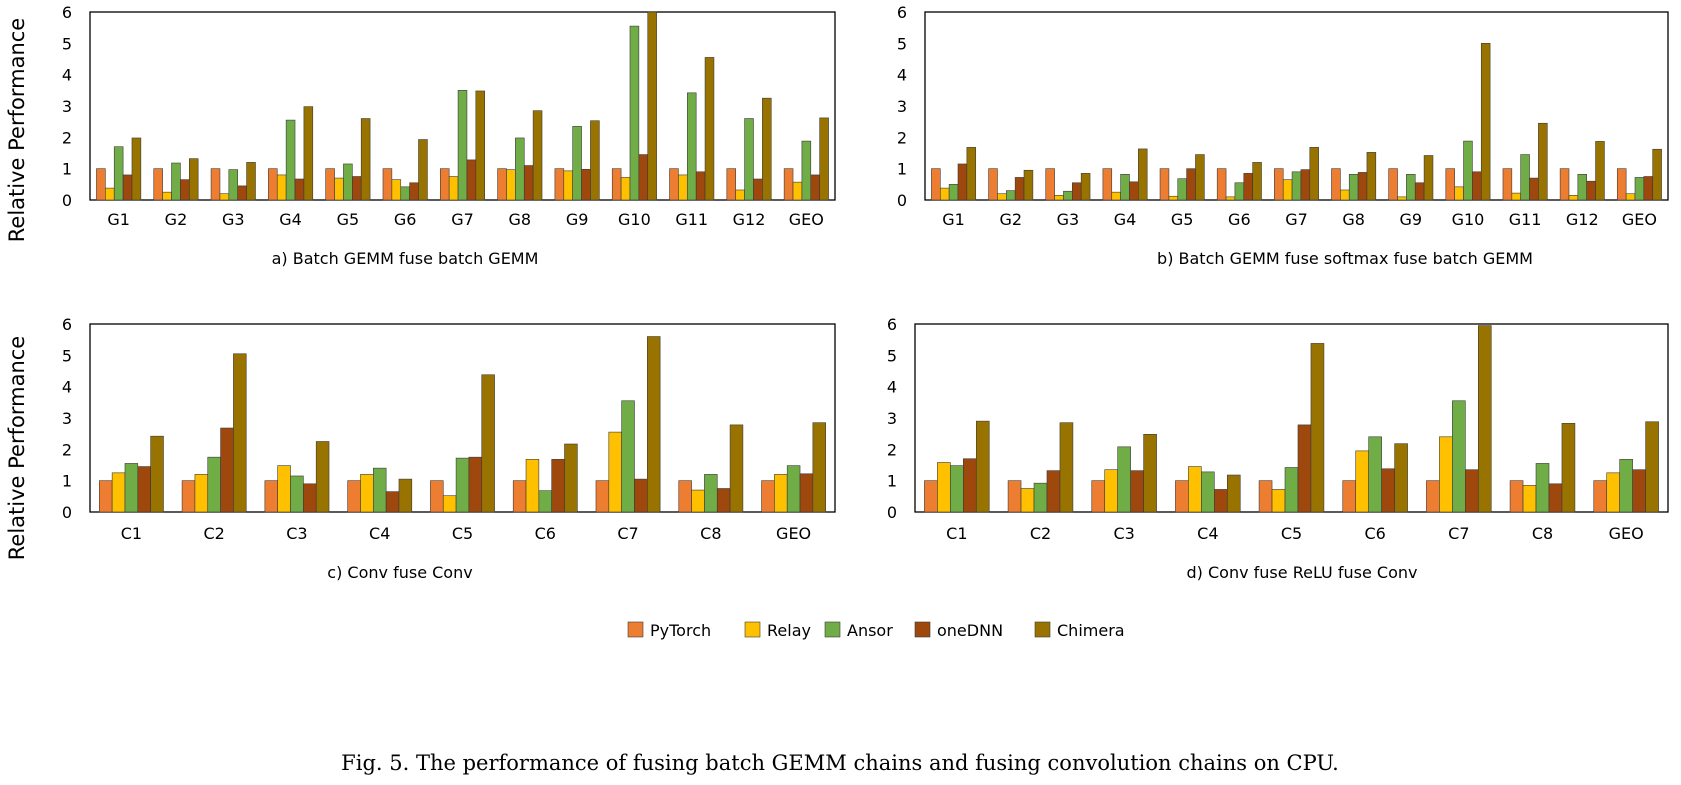  I want to click on bar-pytorch-c4, so click(1182, 496).